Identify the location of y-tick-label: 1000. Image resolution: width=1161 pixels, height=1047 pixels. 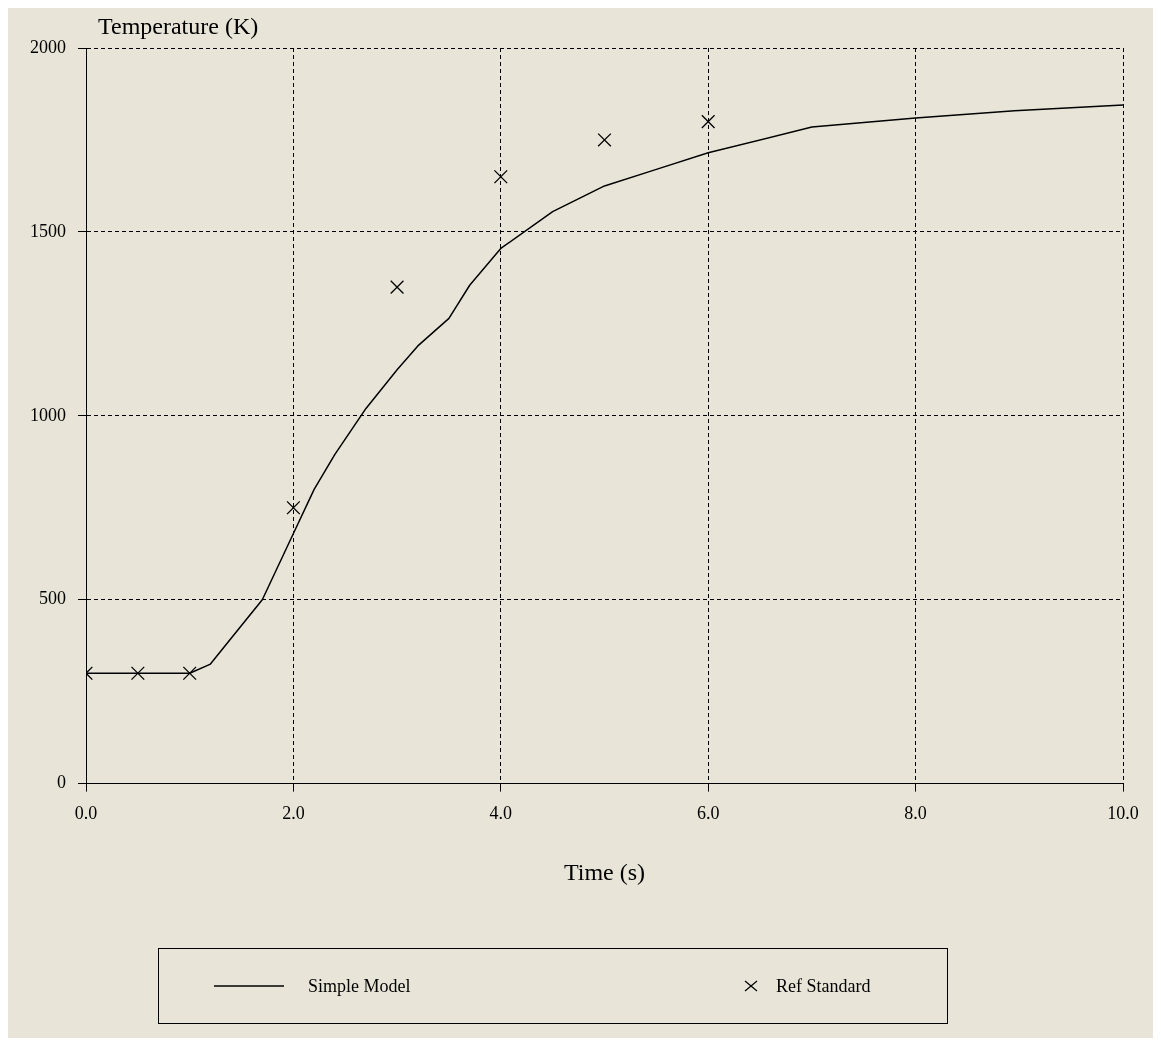
(48, 414).